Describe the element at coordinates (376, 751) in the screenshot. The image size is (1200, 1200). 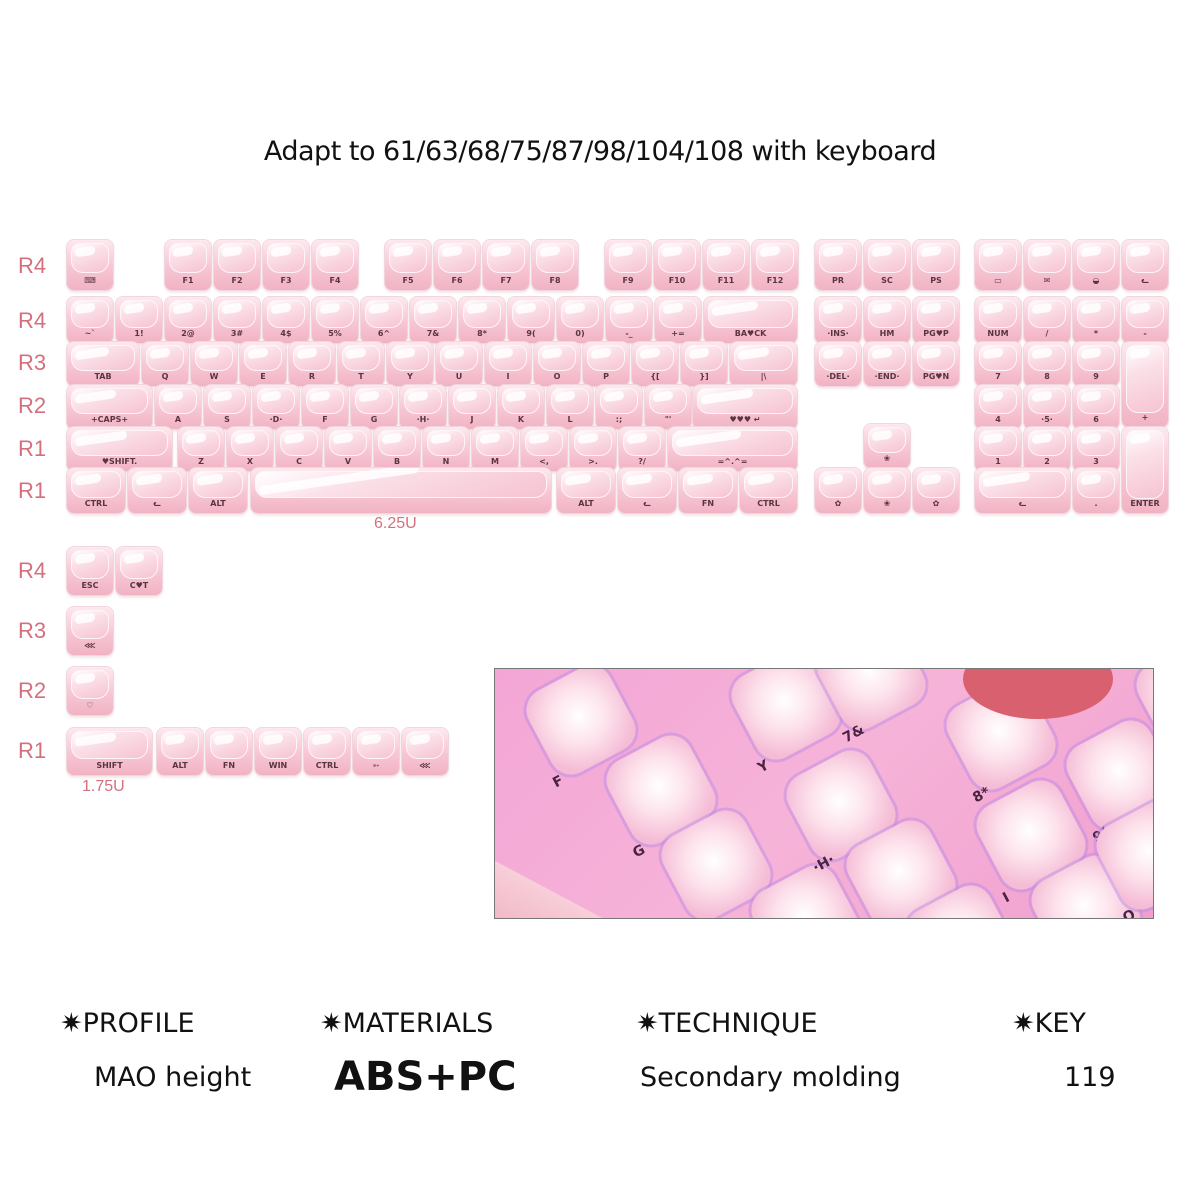
I see `keycap: ➳` at that location.